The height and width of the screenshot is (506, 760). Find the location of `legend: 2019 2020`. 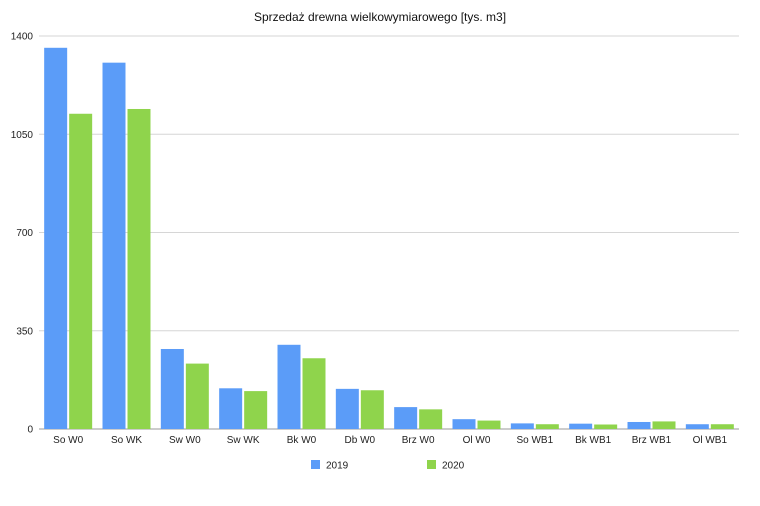

legend: 2019 2020 is located at coordinates (388, 466).